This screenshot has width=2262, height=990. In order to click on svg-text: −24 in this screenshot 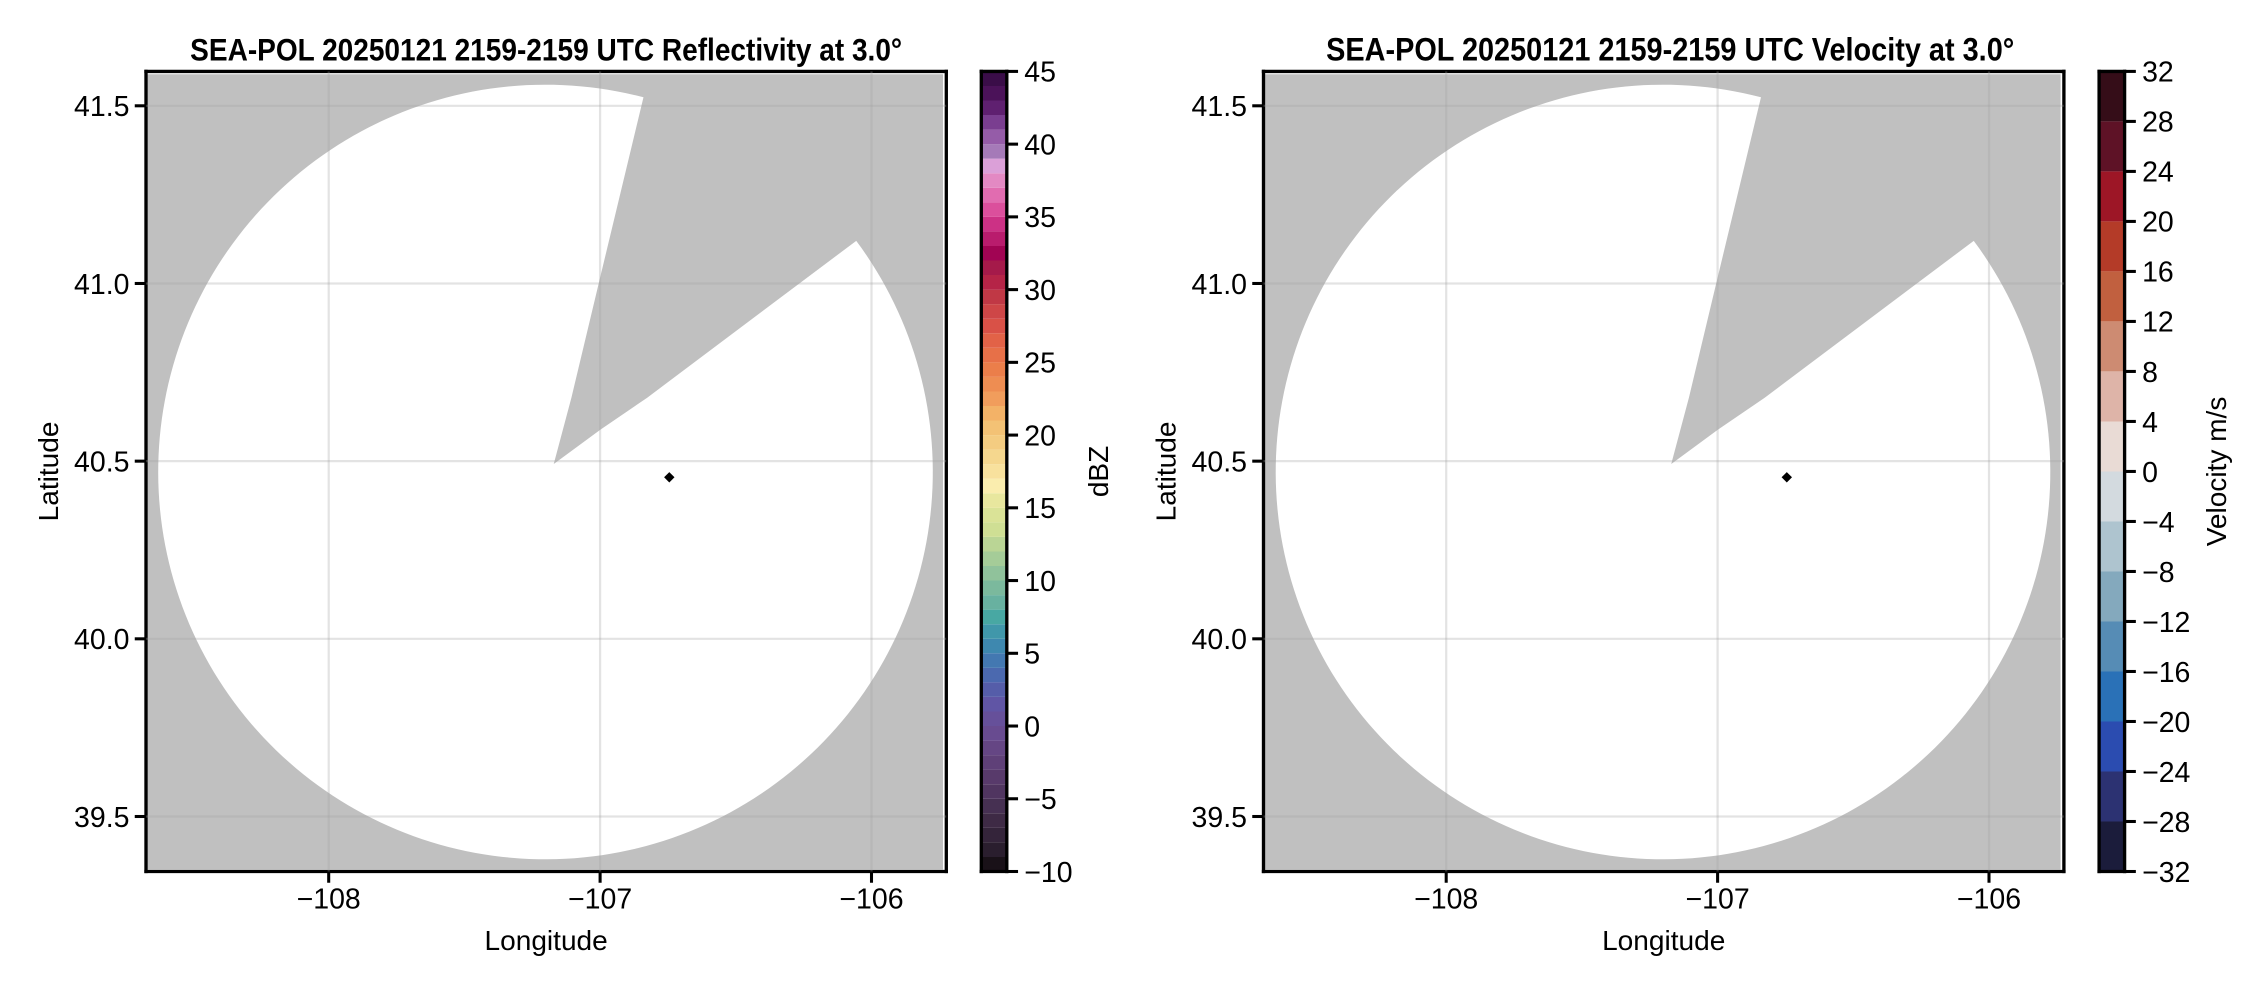, I will do `click(2166, 773)`.